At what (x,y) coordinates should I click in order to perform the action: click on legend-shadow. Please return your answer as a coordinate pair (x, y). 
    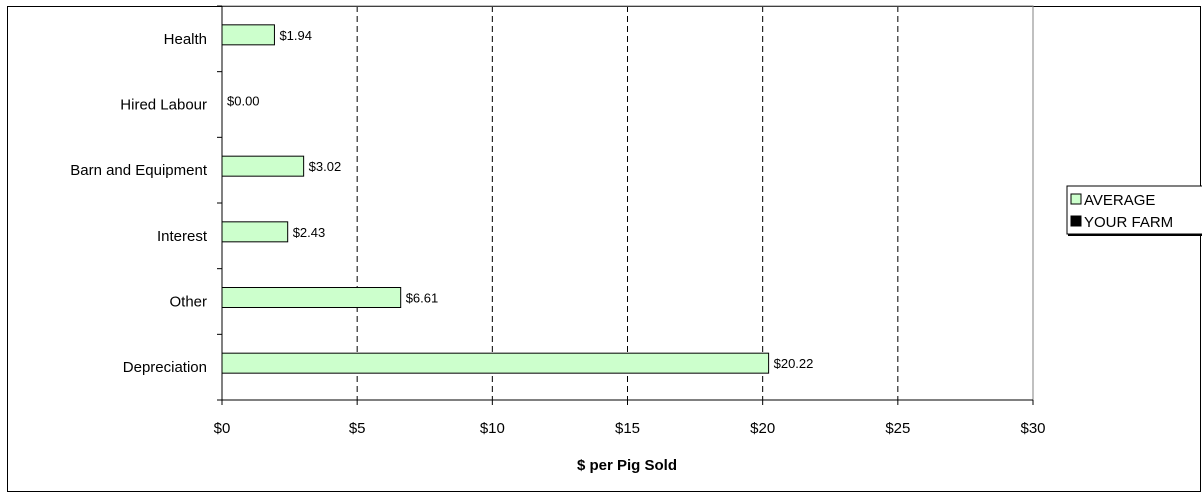
    Looking at the image, I should click on (1135, 235).